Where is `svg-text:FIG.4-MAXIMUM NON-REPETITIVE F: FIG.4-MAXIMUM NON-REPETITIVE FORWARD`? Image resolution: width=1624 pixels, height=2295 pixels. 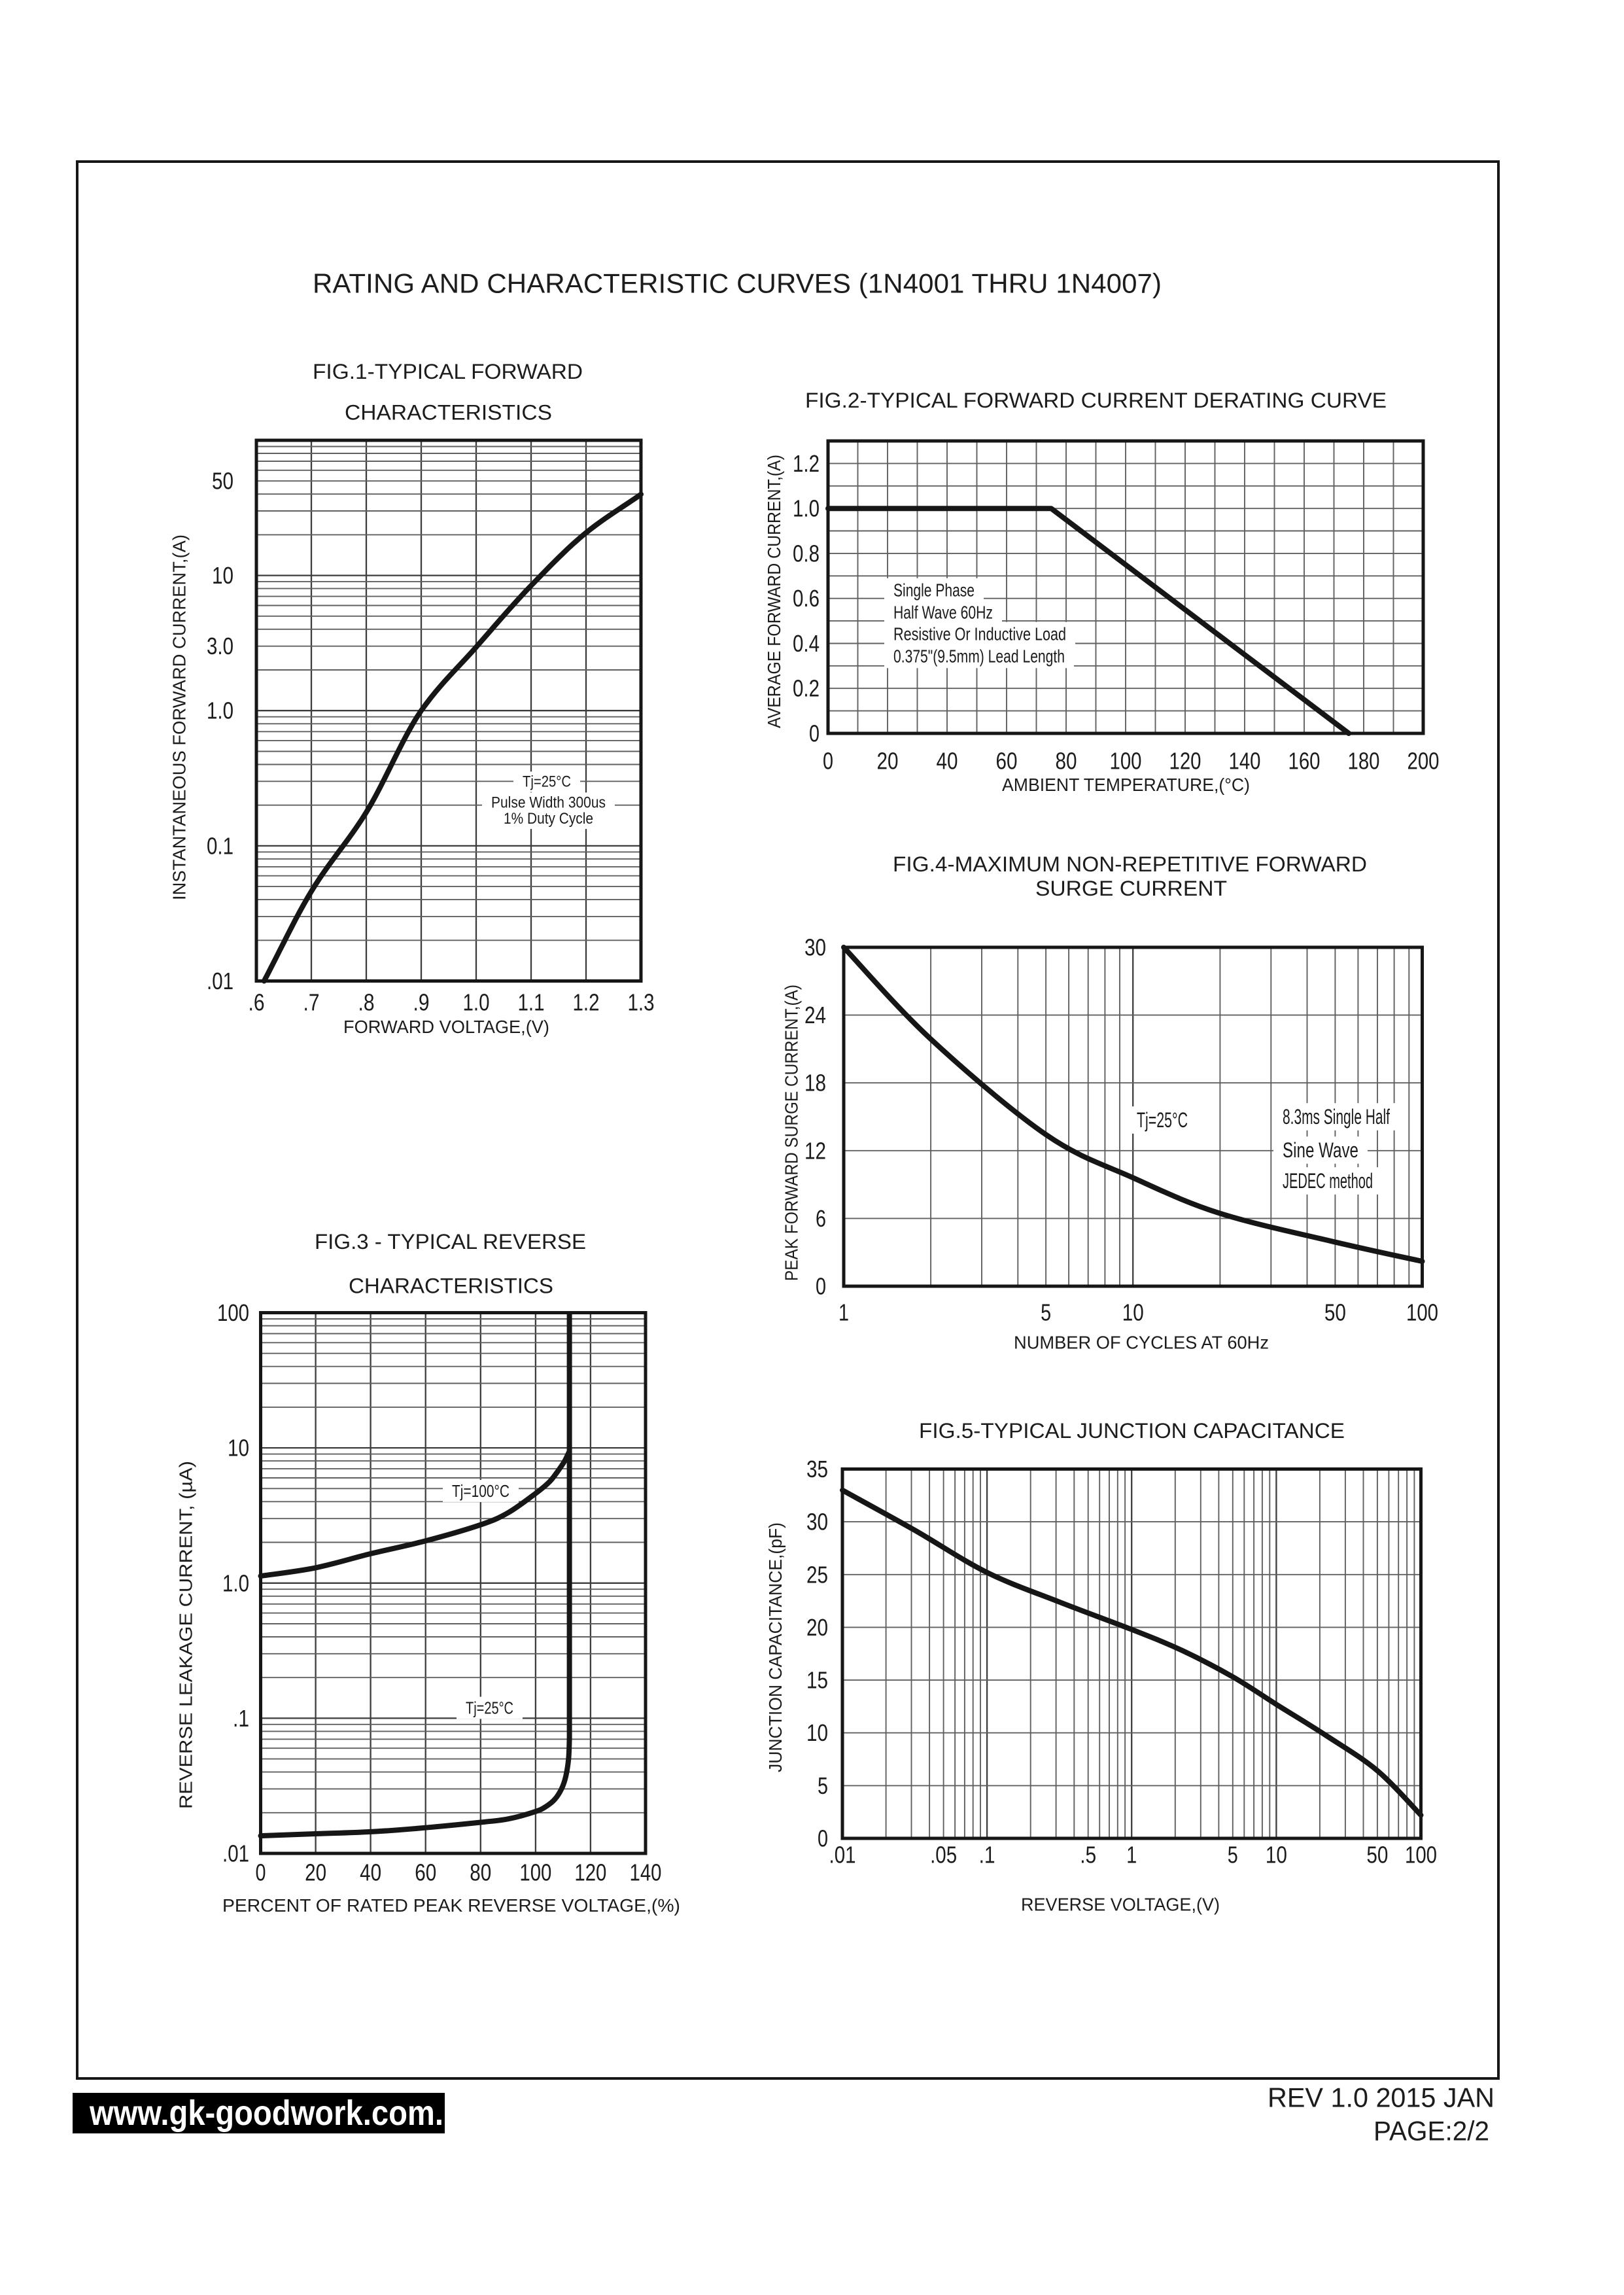 svg-text:FIG.4-MAXIMUM NON-REPETITIVE F: FIG.4-MAXIMUM NON-REPETITIVE FORWARD is located at coordinates (1130, 864).